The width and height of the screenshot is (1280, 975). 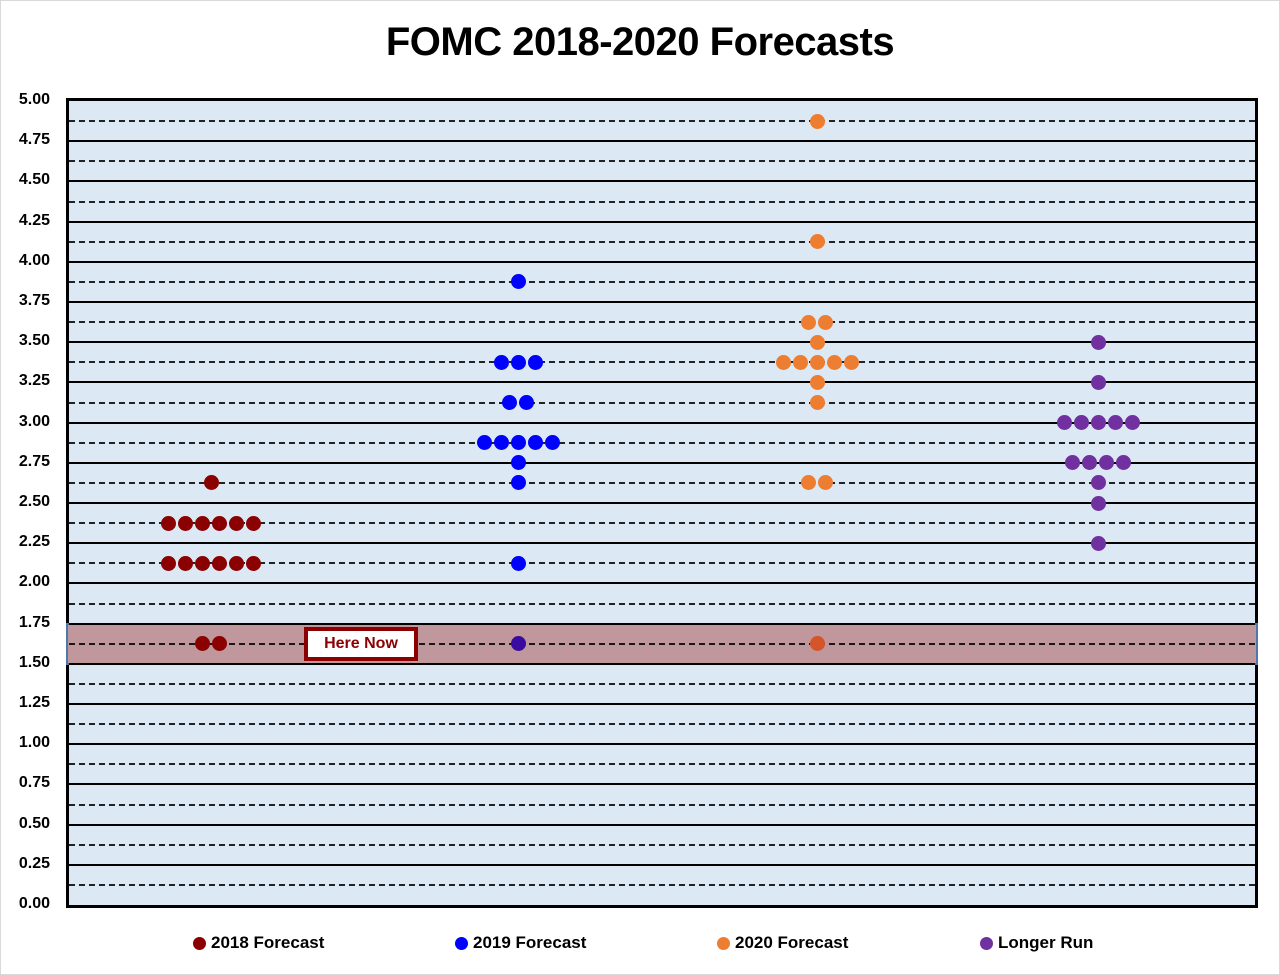 What do you see at coordinates (1046, 942) in the screenshot?
I see `legend-label: Longer Run` at bounding box center [1046, 942].